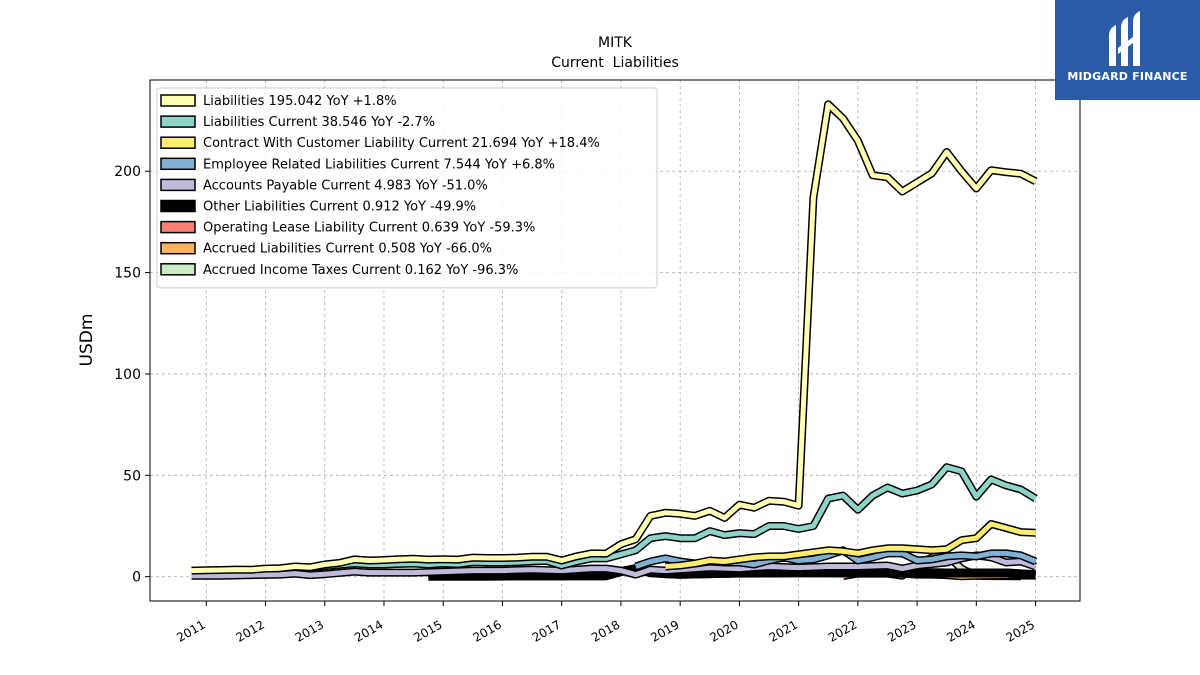 Image resolution: width=1200 pixels, height=675 pixels. What do you see at coordinates (1020, 630) in the screenshot?
I see `x-tick-label: 2025` at bounding box center [1020, 630].